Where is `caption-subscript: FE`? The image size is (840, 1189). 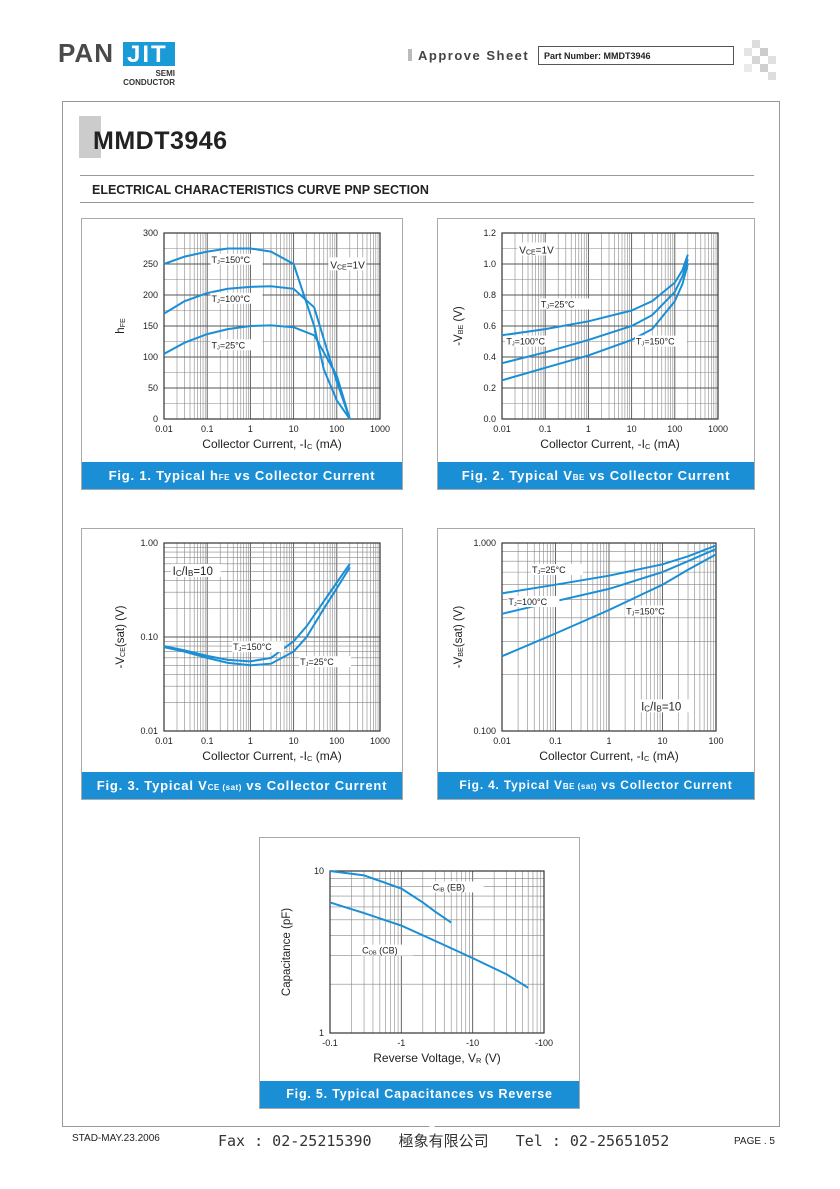
caption-subscript: FE is located at coordinates (224, 477).